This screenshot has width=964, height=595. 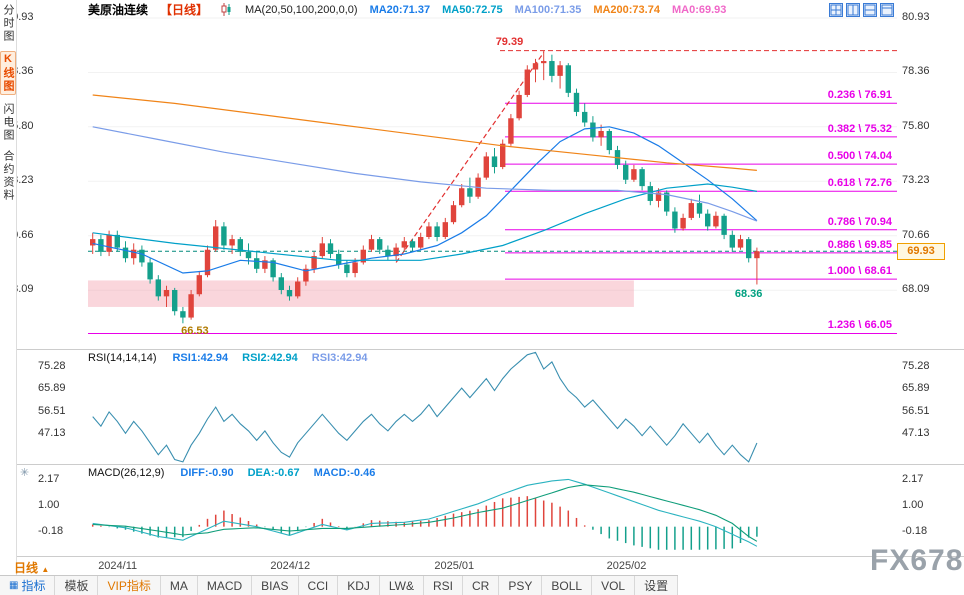 I want to click on rsi-value-label: RSI2:42.94, so click(x=270, y=358).